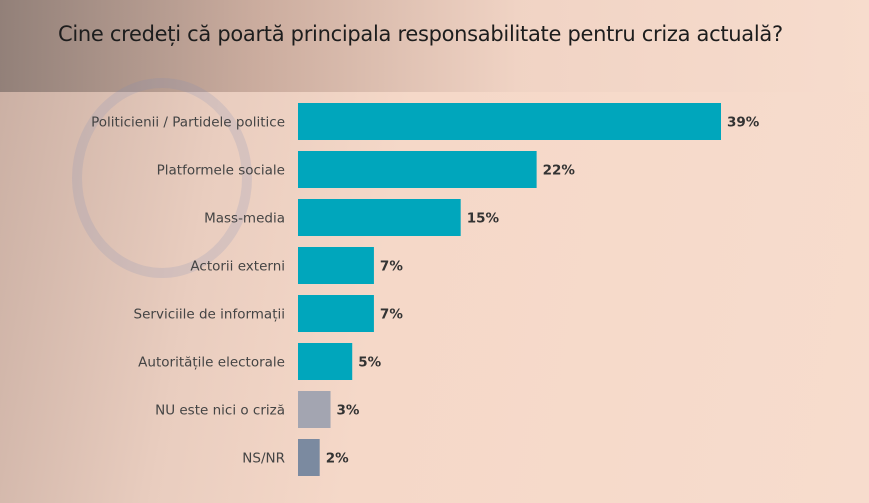 The image size is (869, 503). Describe the element at coordinates (221, 171) in the screenshot. I see `category-label: Platformele sociale` at that location.